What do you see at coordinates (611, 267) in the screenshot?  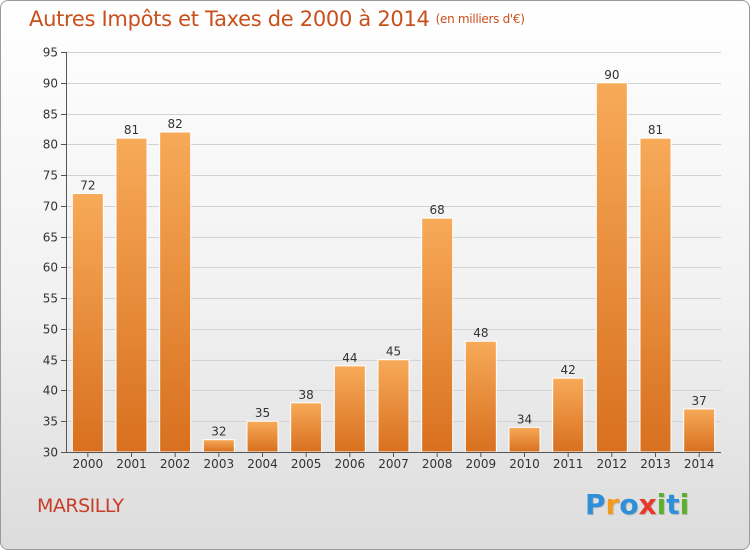 I see `bar-2012` at bounding box center [611, 267].